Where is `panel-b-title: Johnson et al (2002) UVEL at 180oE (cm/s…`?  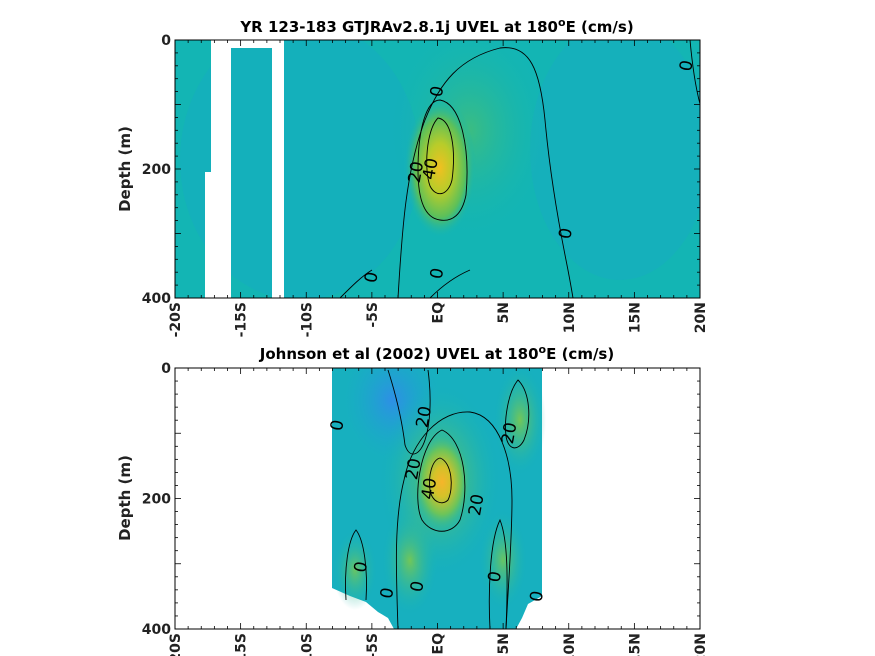 panel-b-title: Johnson et al (2002) UVEL at 180oE (cm/s… is located at coordinates (436, 353).